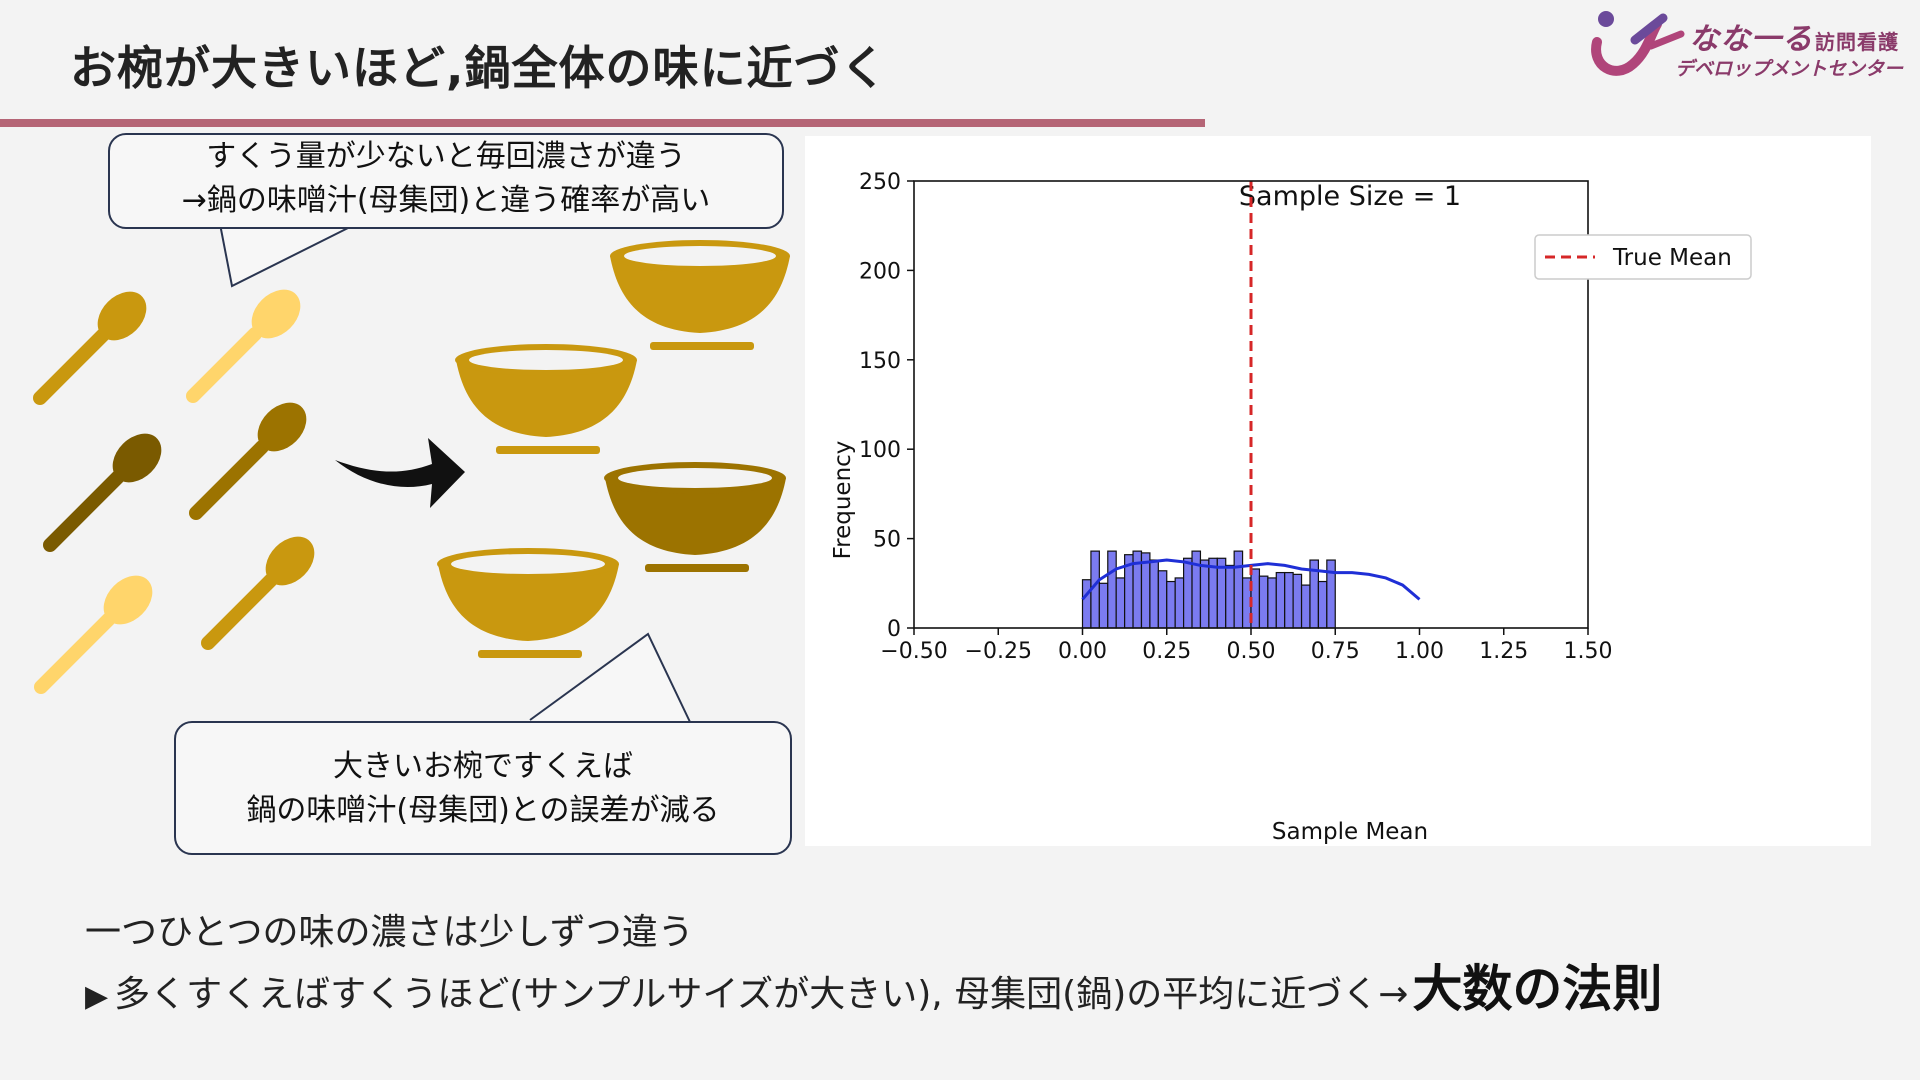 The width and height of the screenshot is (1920, 1080). What do you see at coordinates (446, 200) in the screenshot?
I see `callout-line: →鍋の味噌汁(母集団)と違う確率が高い` at bounding box center [446, 200].